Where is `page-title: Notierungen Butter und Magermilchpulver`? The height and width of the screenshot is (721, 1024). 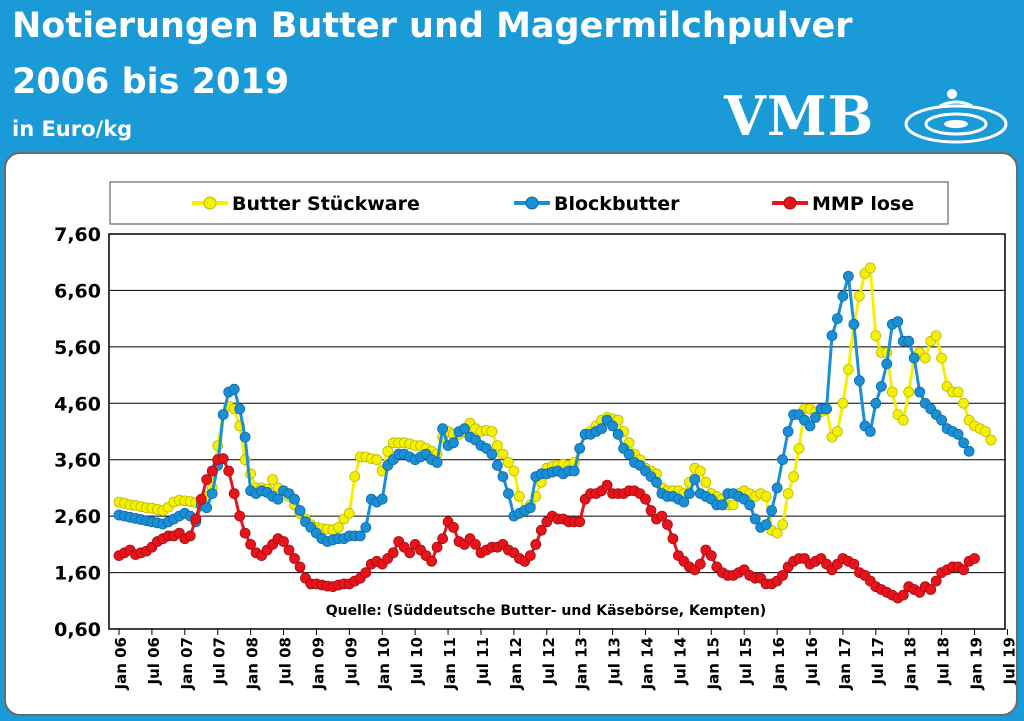 page-title: Notierungen Butter und Magermilchpulver is located at coordinates (432, 26).